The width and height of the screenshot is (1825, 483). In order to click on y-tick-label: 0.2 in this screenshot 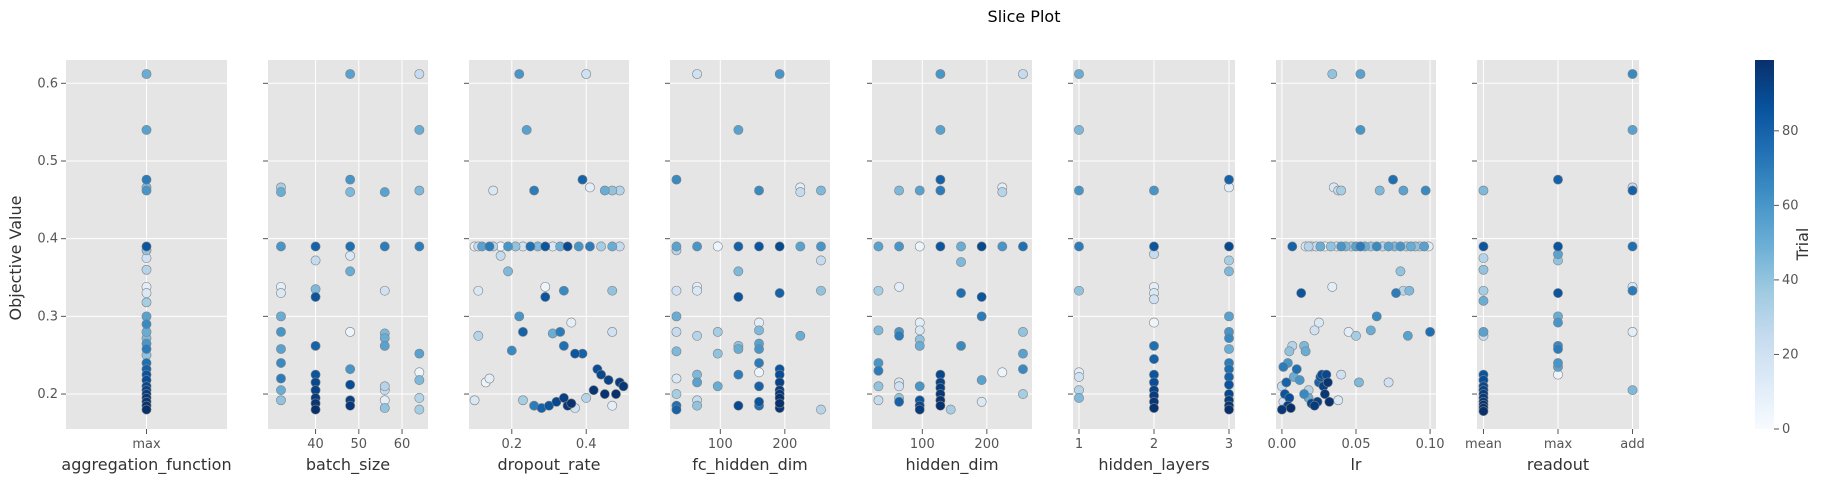, I will do `click(47, 394)`.